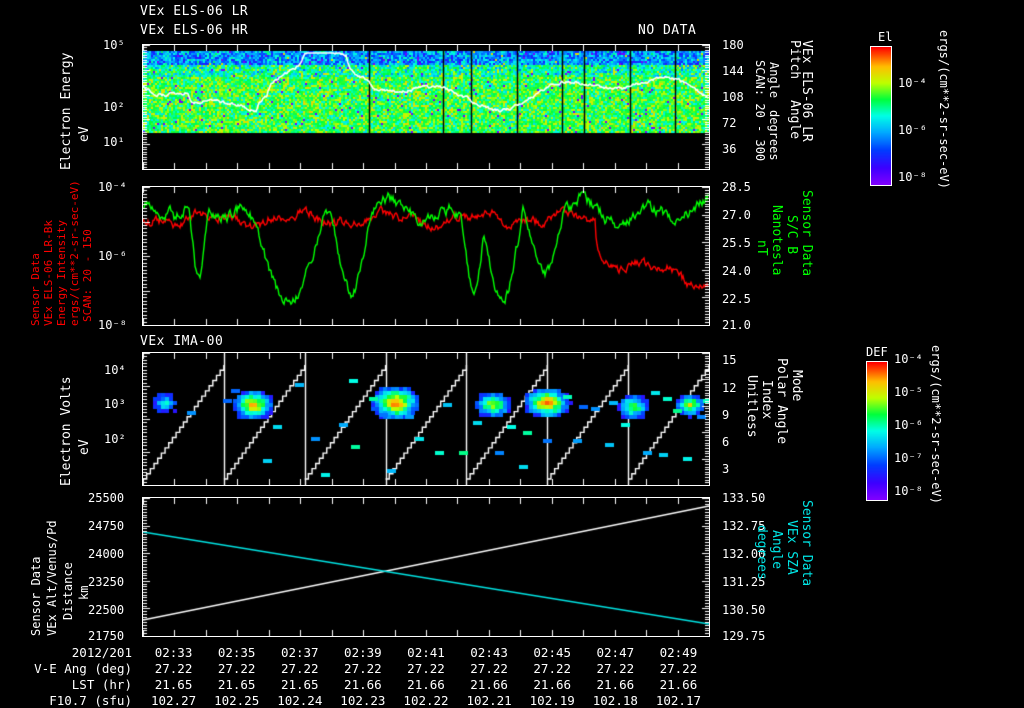 This screenshot has width=1024, height=708. What do you see at coordinates (776, 550) in the screenshot?
I see `panel4-right-label-angle: Angle` at bounding box center [776, 550].